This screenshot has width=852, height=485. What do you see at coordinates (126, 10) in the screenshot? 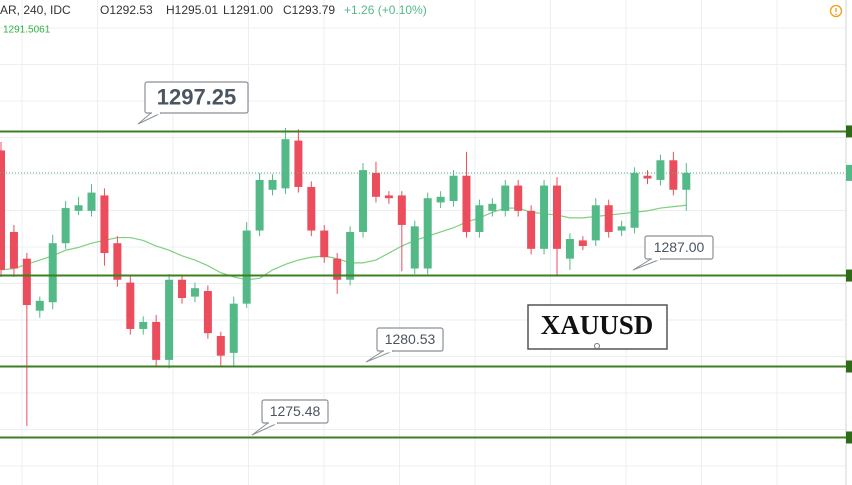
I see `ohlc-open: O1292.53` at bounding box center [126, 10].